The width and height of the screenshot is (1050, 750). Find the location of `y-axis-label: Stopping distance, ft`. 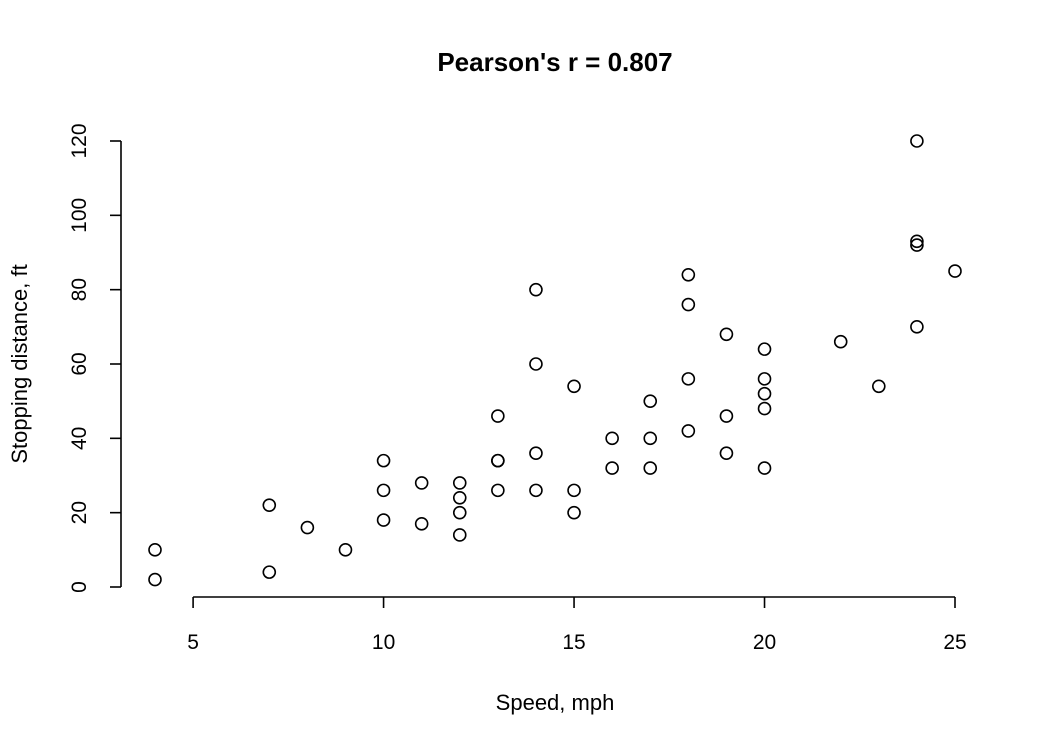

y-axis-label: Stopping distance, ft is located at coordinates (19, 363).